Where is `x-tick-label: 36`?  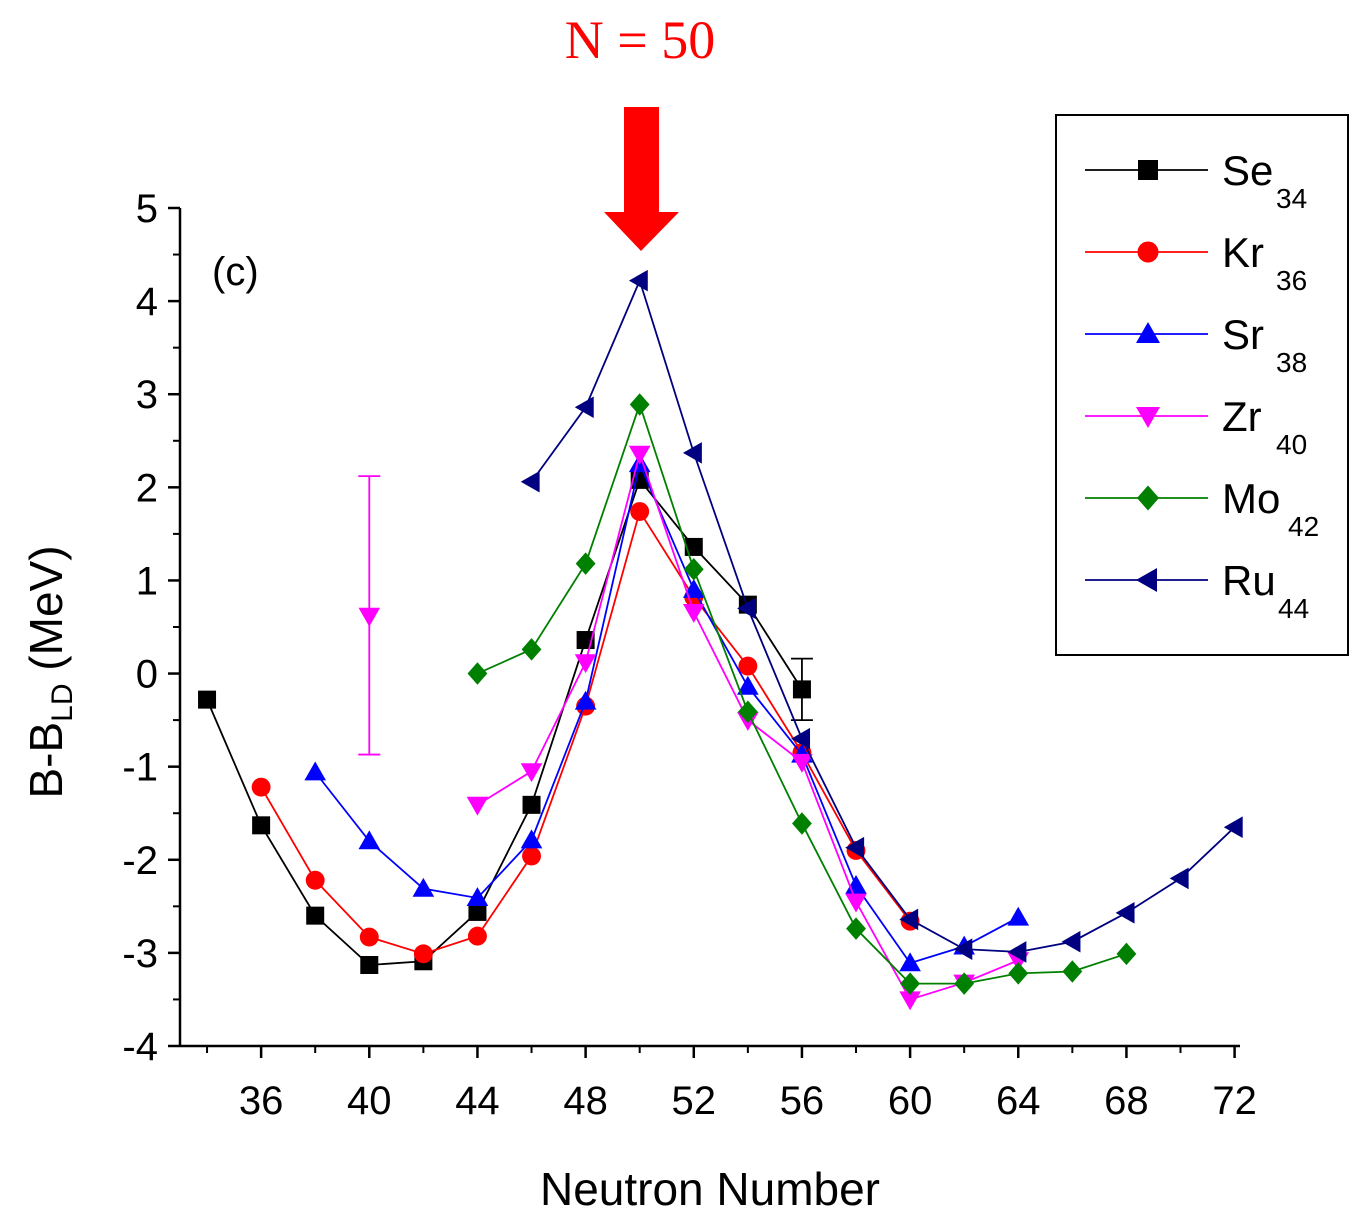 x-tick-label: 36 is located at coordinates (261, 1101).